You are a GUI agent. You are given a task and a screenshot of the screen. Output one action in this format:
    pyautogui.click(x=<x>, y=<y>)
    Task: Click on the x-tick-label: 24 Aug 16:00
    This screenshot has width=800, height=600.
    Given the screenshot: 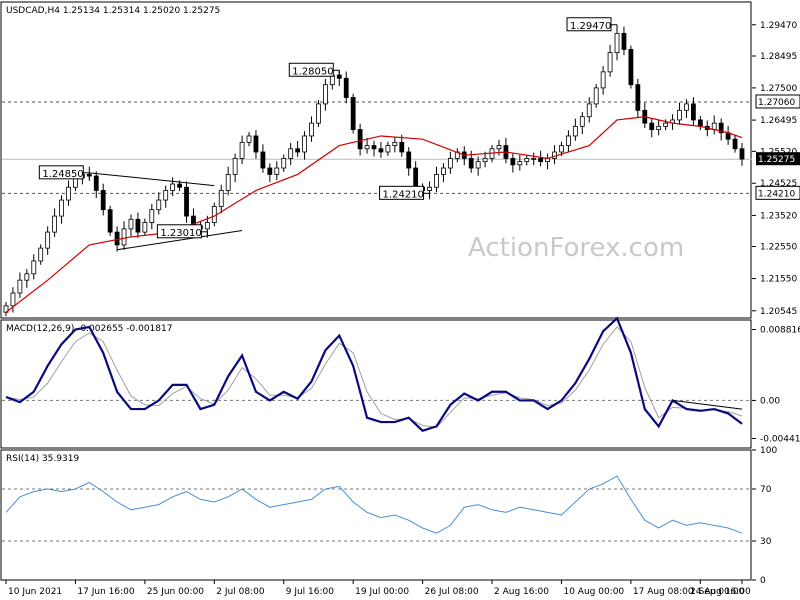 What is the action you would take?
    pyautogui.click(x=720, y=592)
    